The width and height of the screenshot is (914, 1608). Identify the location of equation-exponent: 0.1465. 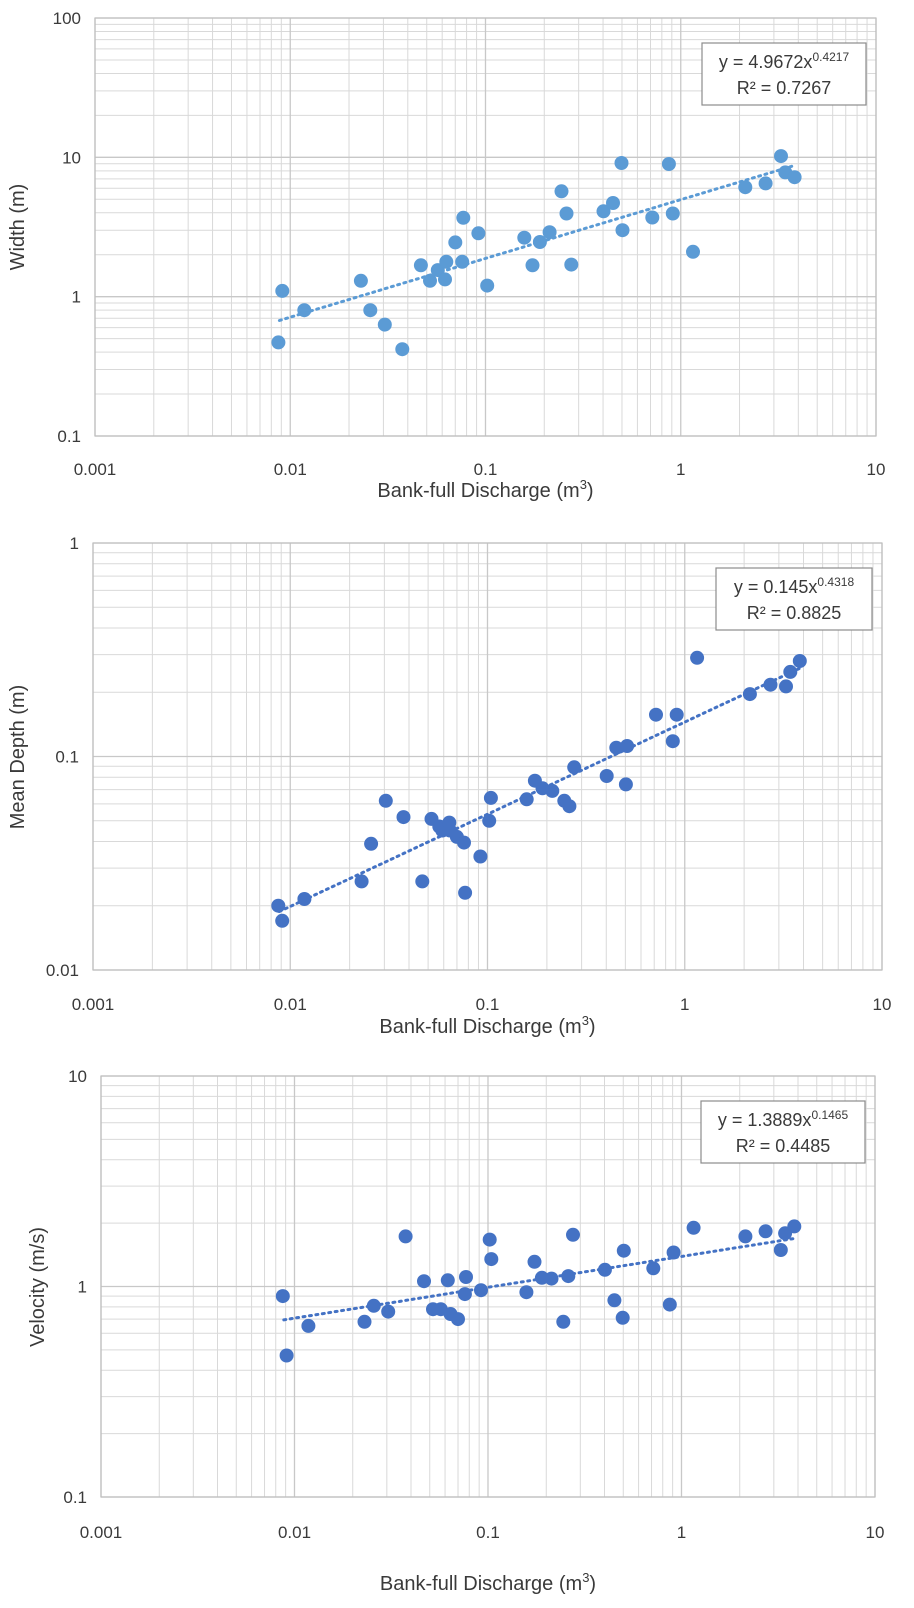
(829, 1115).